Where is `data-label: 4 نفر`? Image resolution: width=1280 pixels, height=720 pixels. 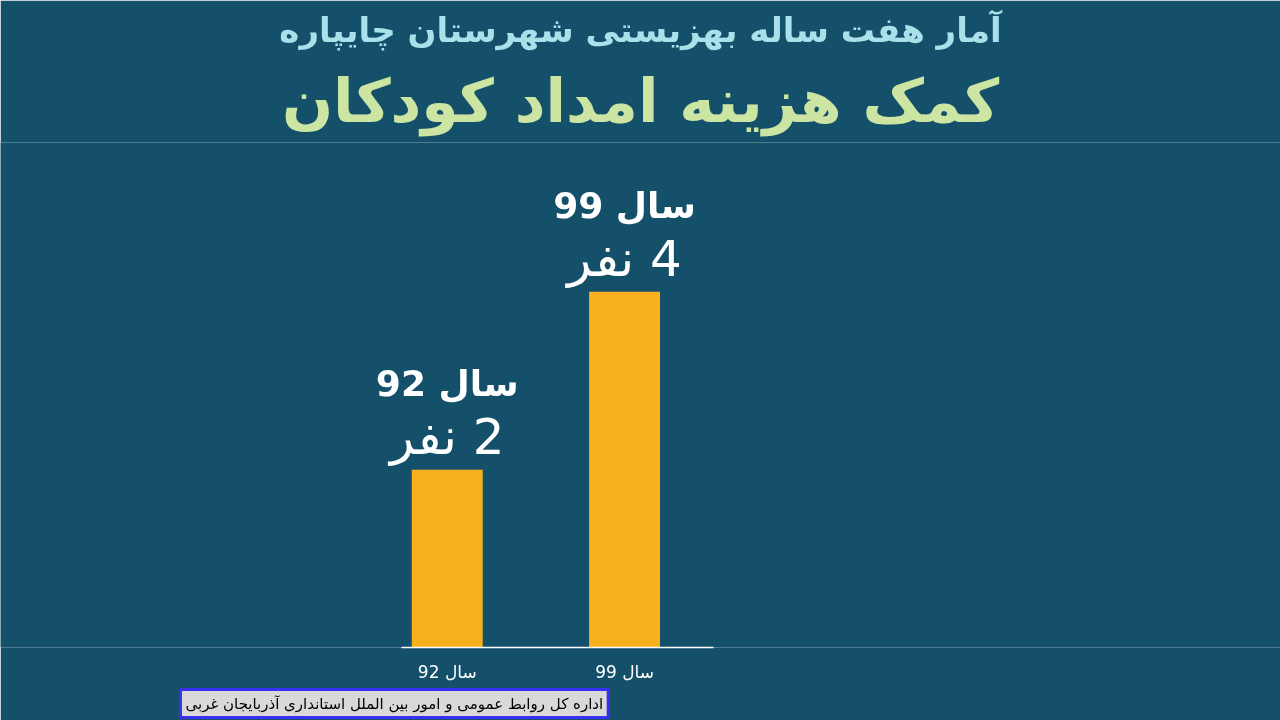
data-label: 4 نفر is located at coordinates (623, 258).